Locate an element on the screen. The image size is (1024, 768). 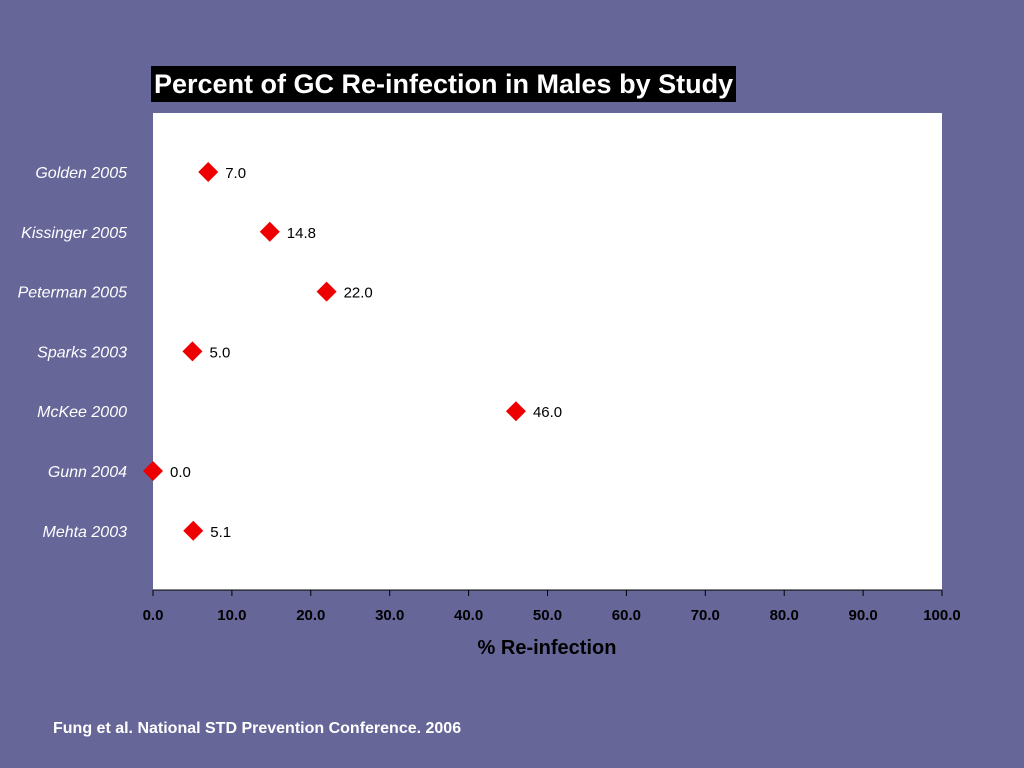
category-label: Gunn 2004 is located at coordinates (87, 472).